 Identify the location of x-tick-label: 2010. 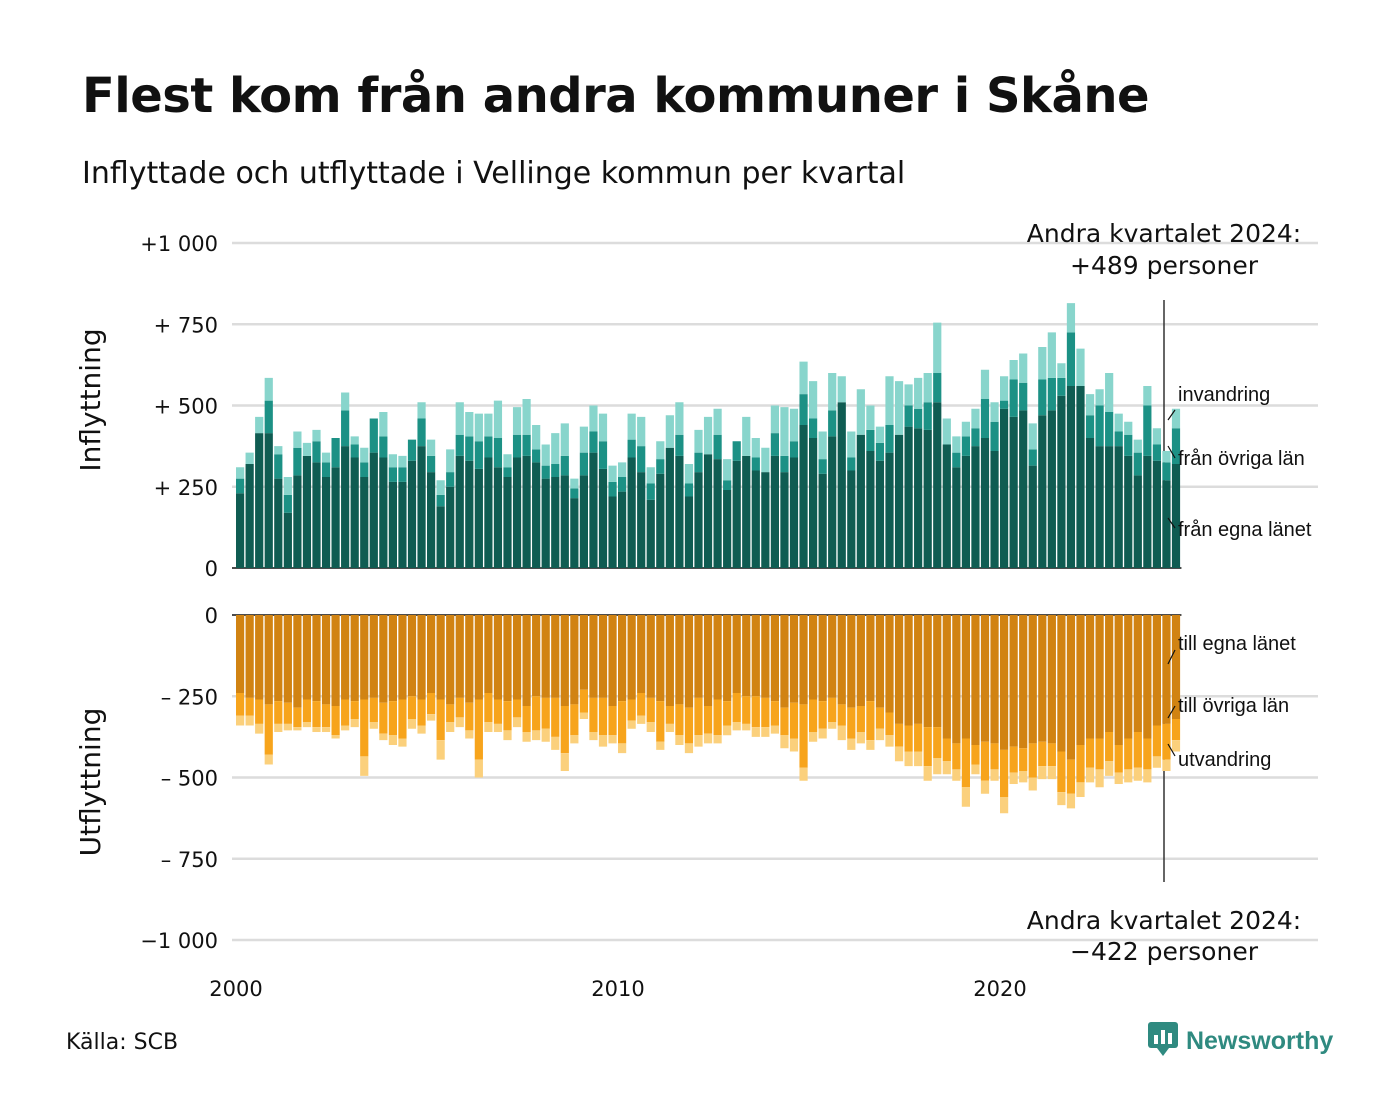
(617, 989).